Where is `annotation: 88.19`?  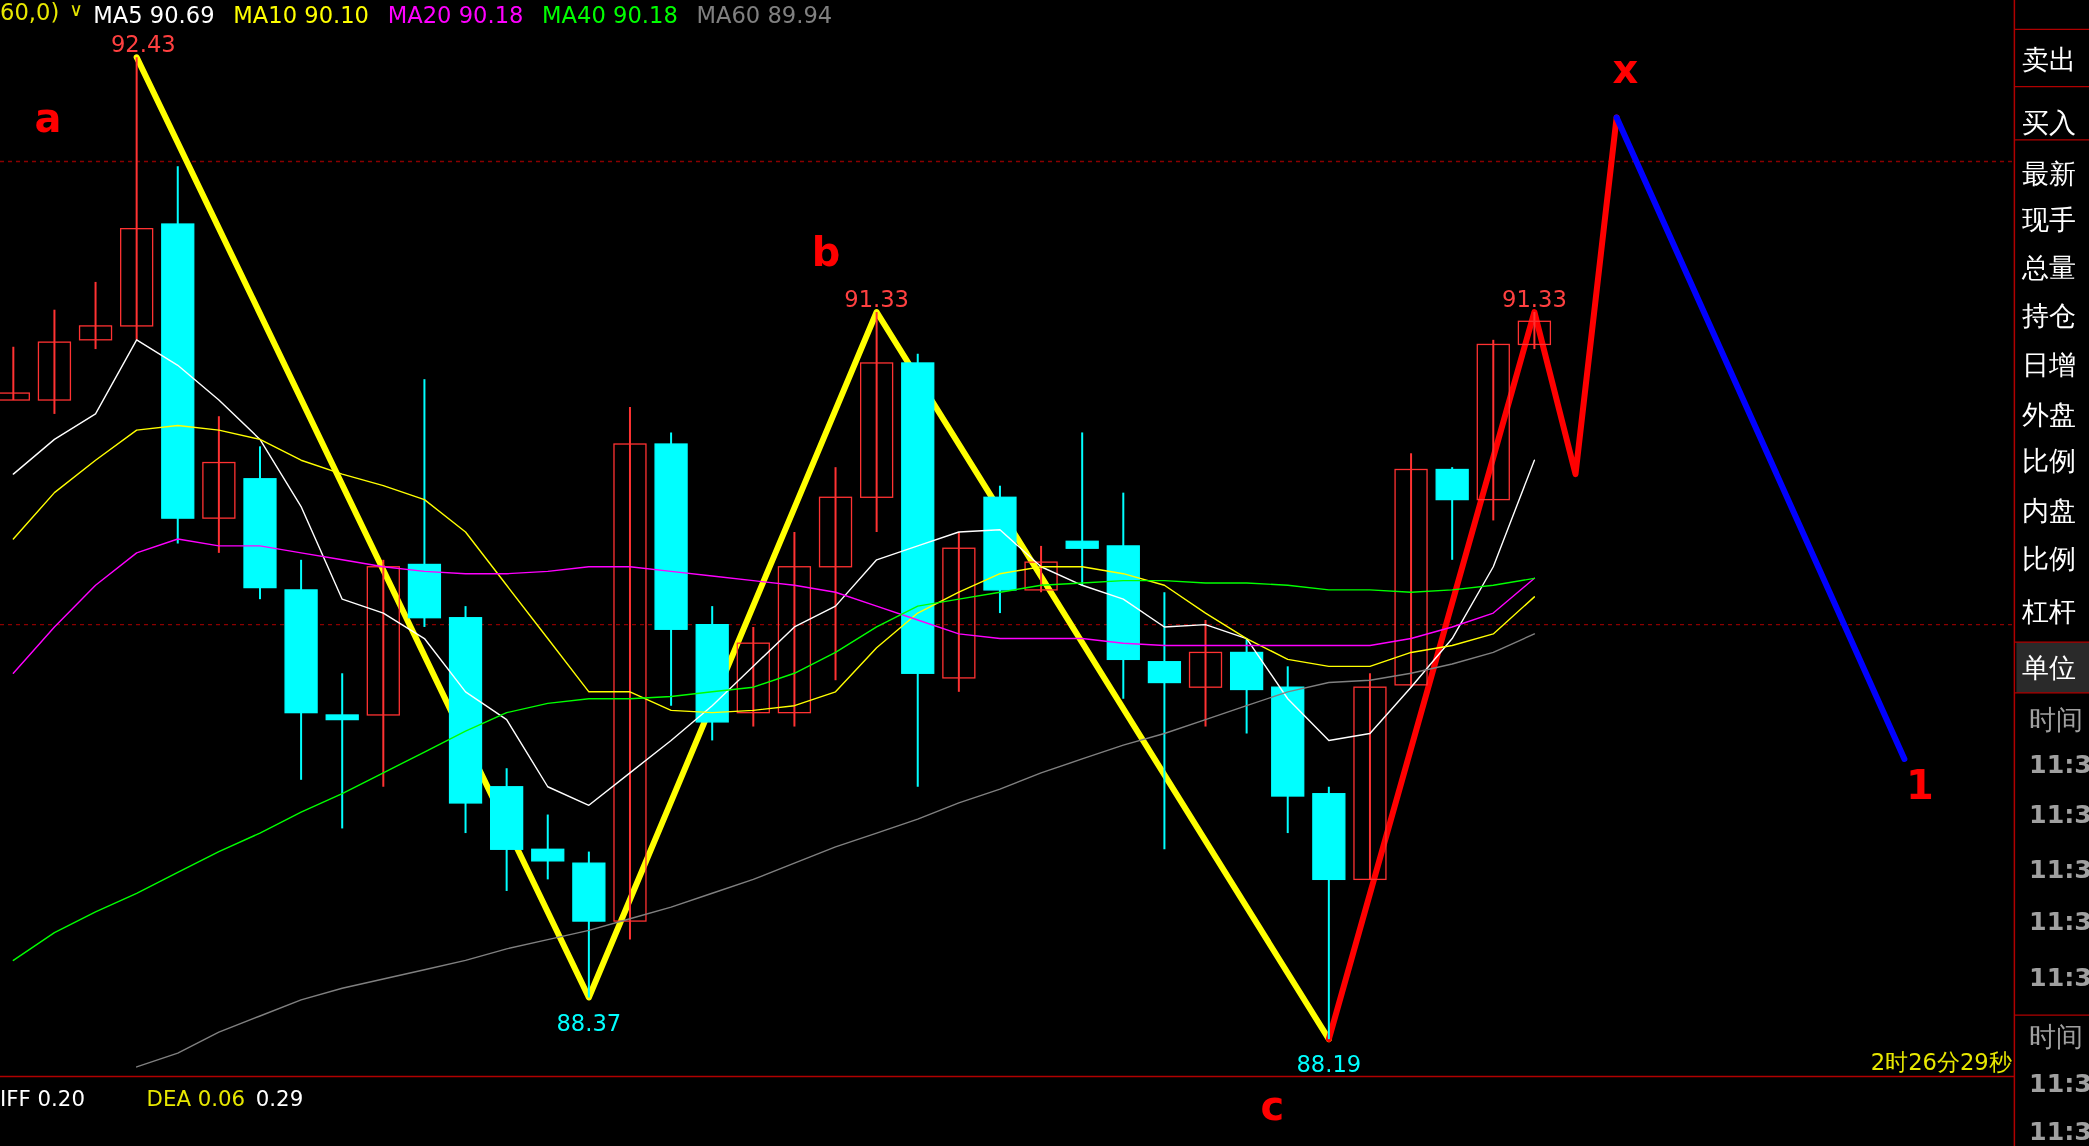
annotation: 88.19 is located at coordinates (1329, 1064).